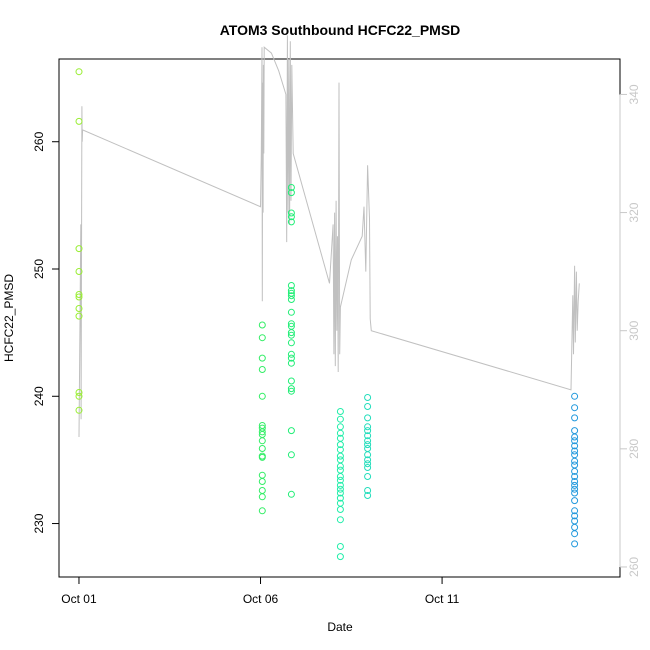 This screenshot has height=650, width=650. What do you see at coordinates (442, 599) in the screenshot?
I see `x-tick-label: Oct 11` at bounding box center [442, 599].